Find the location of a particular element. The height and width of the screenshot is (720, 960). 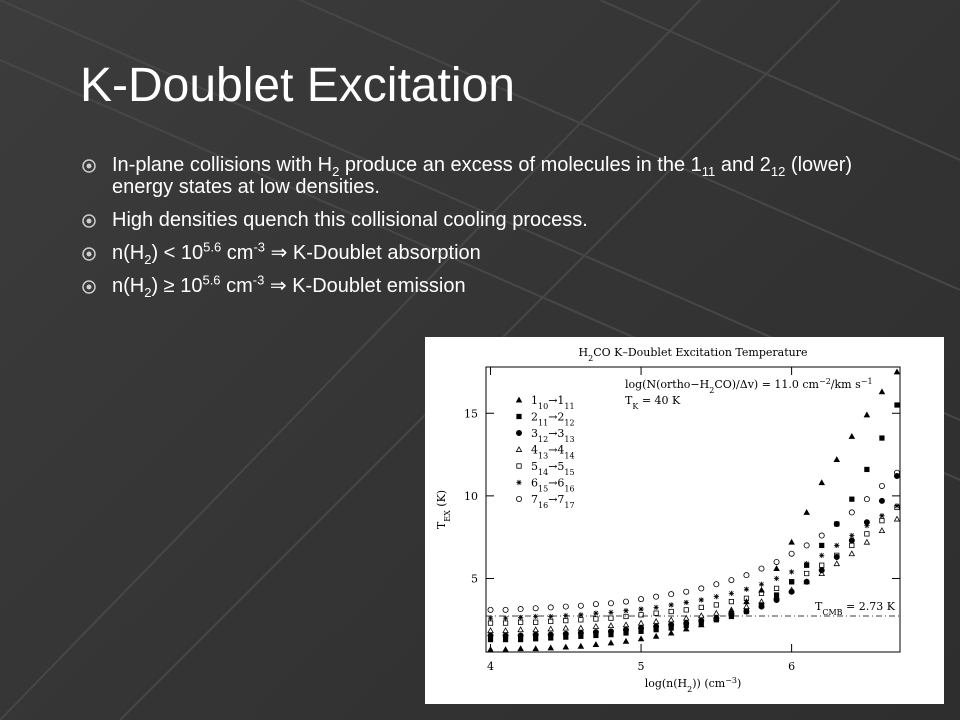

text-run: ⇒ K-Doublet emission is located at coordinates (365, 286).